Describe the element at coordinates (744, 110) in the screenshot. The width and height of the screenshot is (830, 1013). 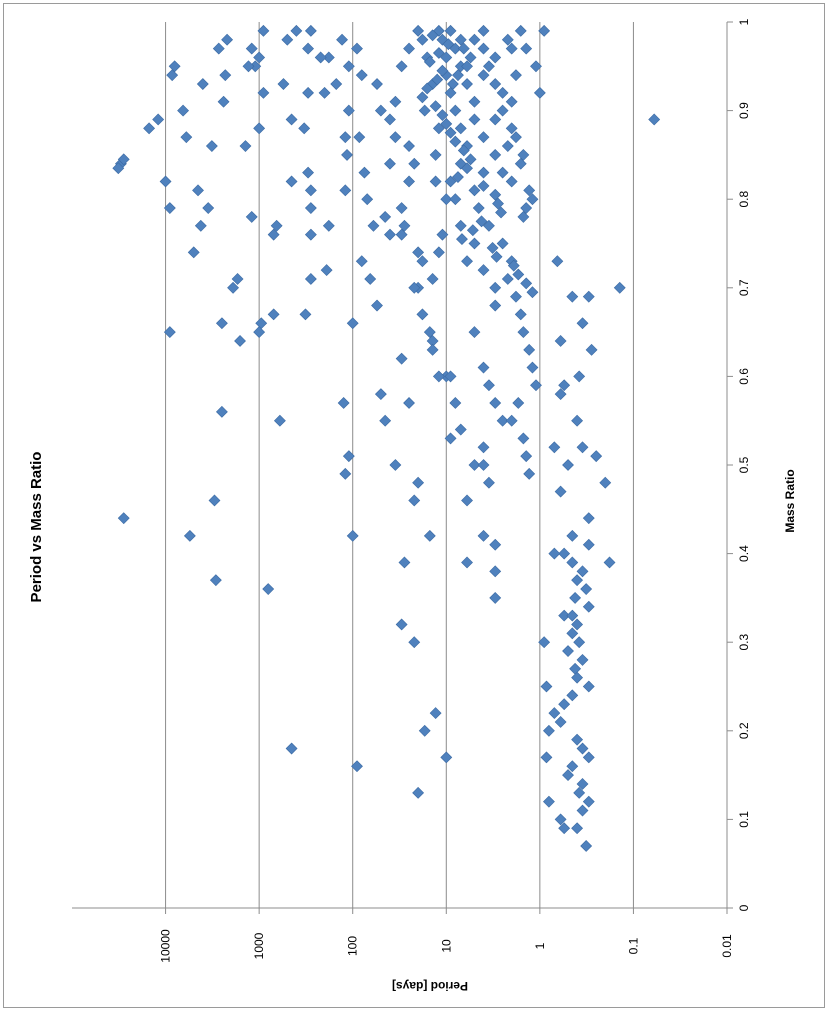
I see `mass-ratio-tick-label: 0.9` at that location.